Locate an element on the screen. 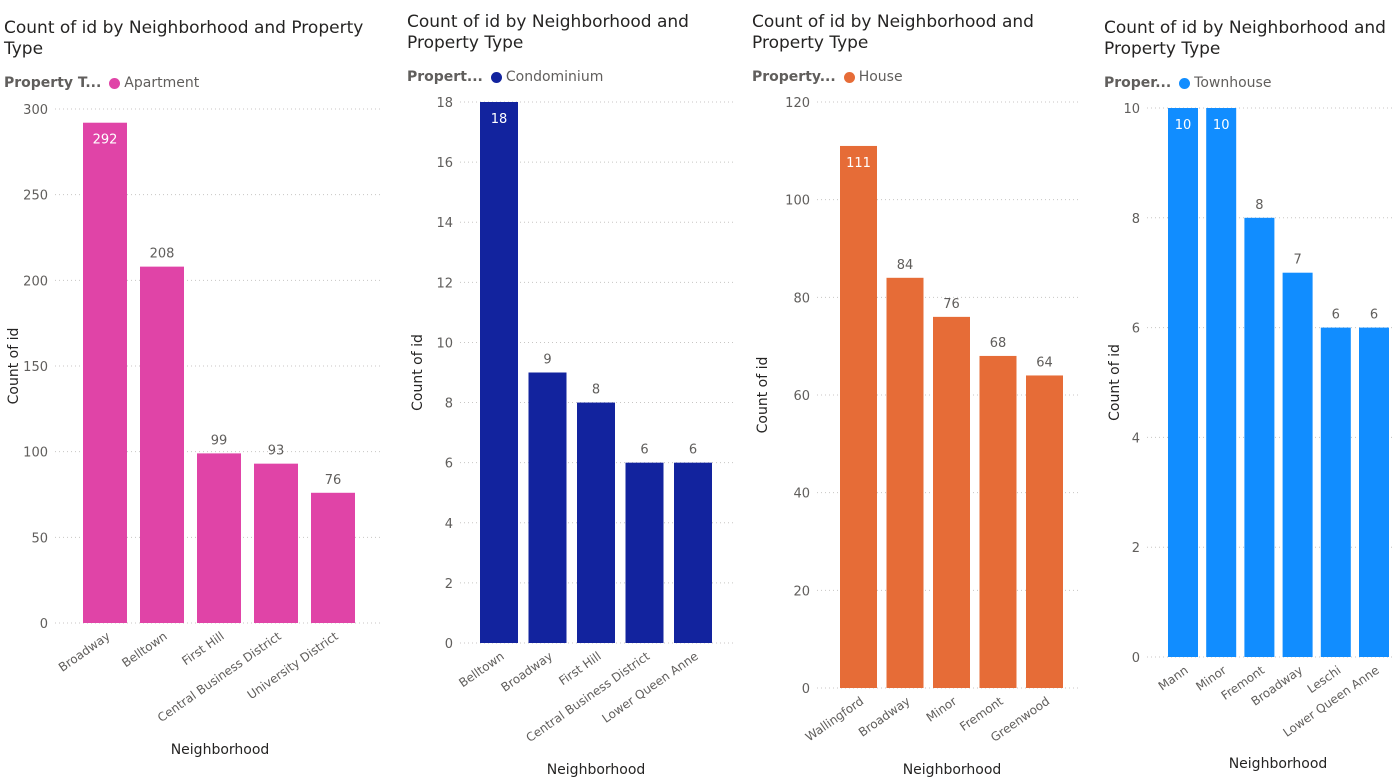  x-tick-label: First Hill is located at coordinates (202, 648).